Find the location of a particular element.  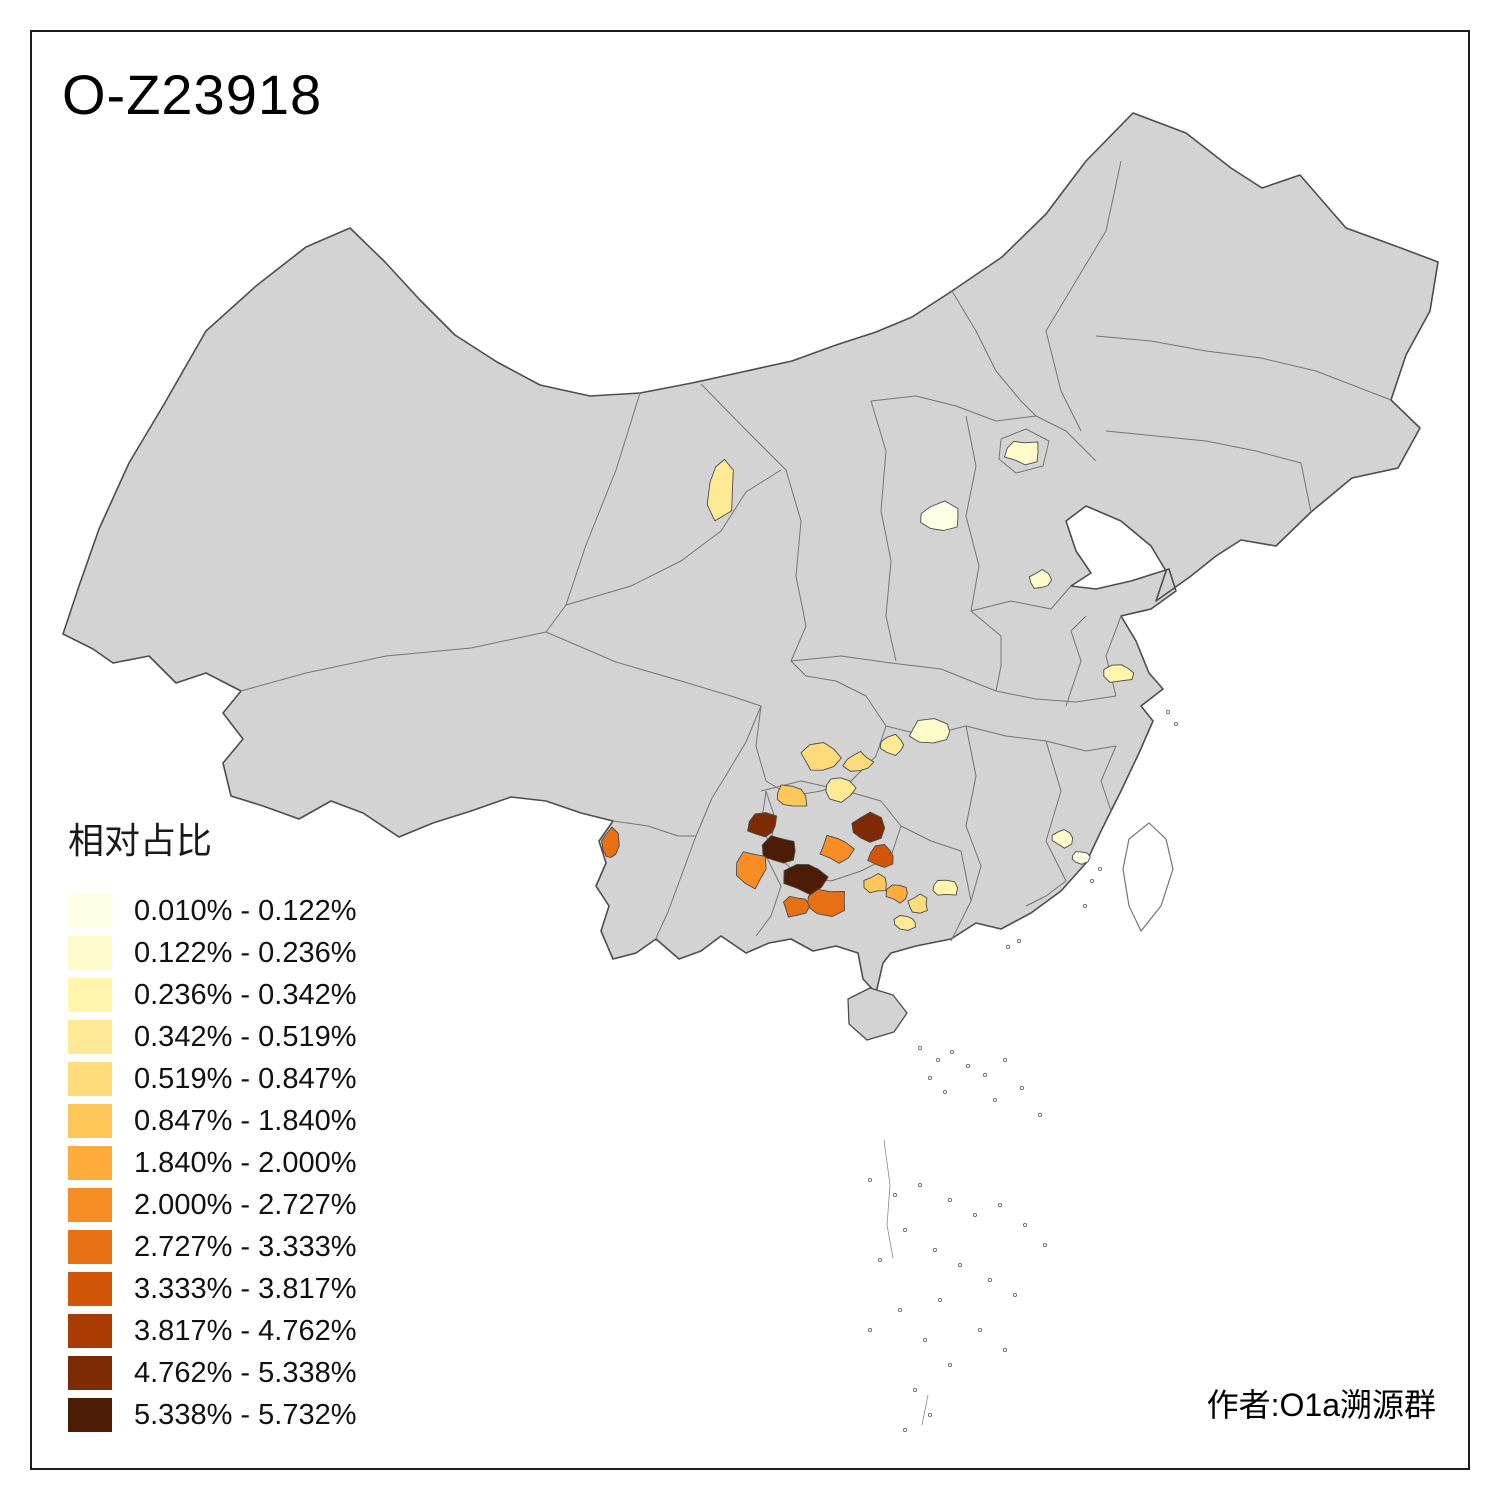

legend-row: 2.000% - 2.727% is located at coordinates (248, 1205).